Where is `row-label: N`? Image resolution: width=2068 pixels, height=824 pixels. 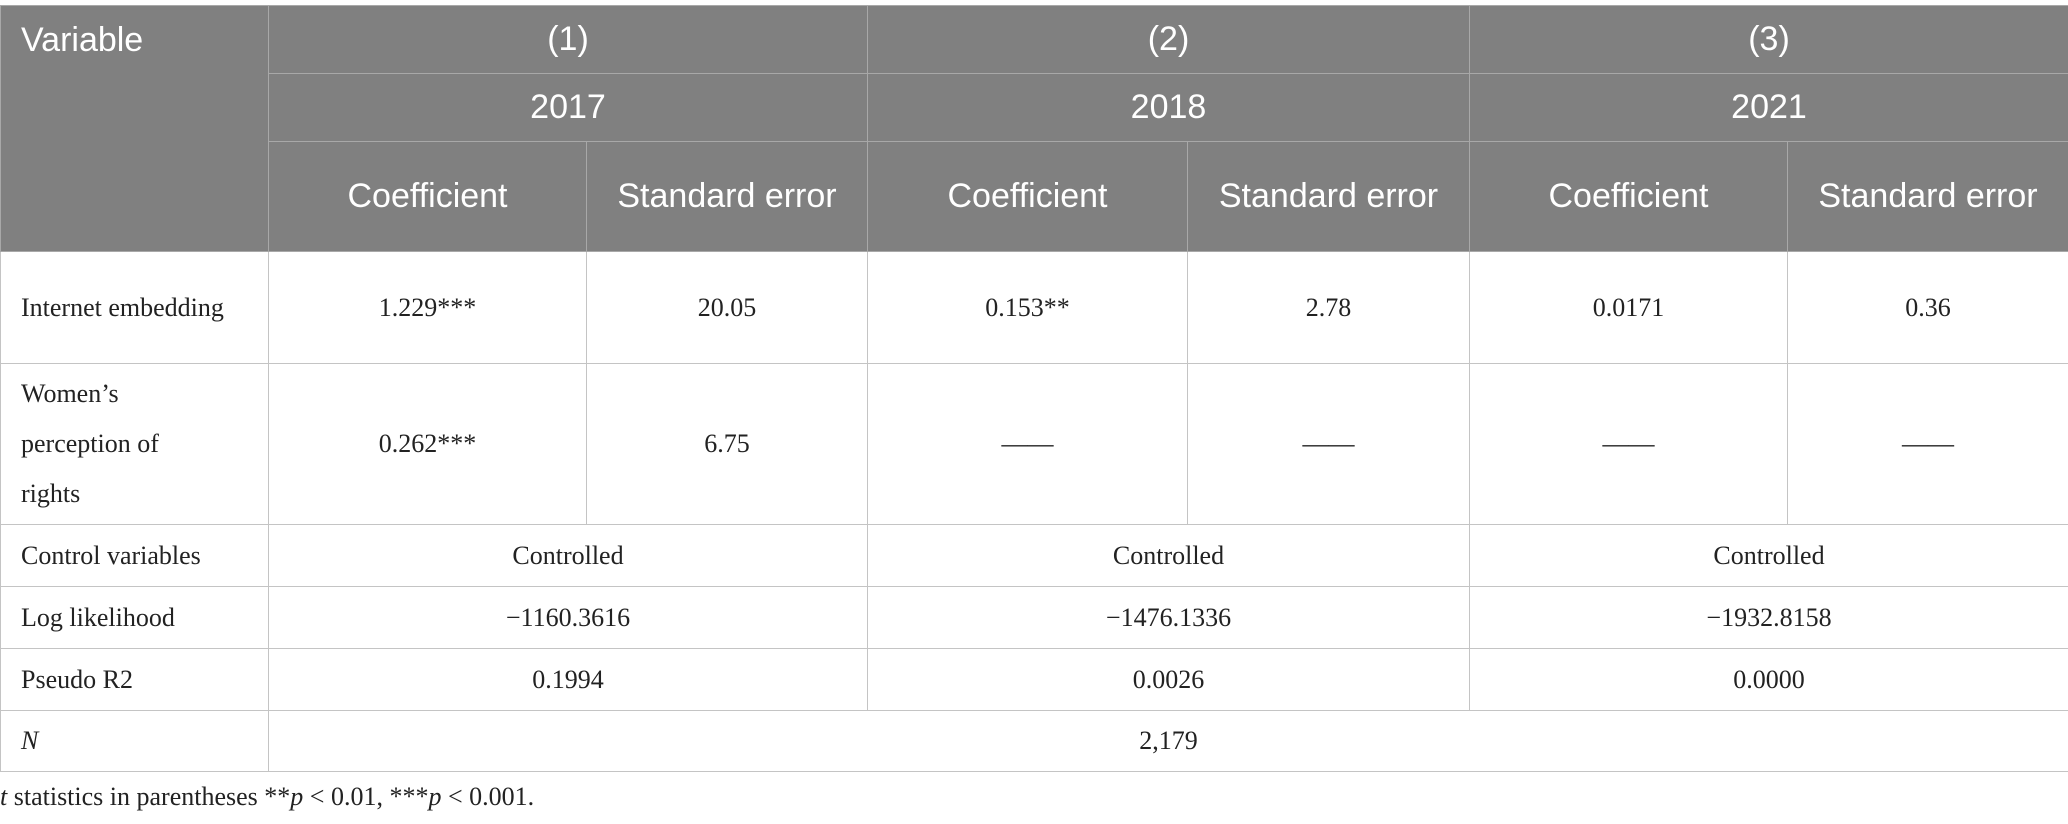
row-label: N is located at coordinates (134, 741).